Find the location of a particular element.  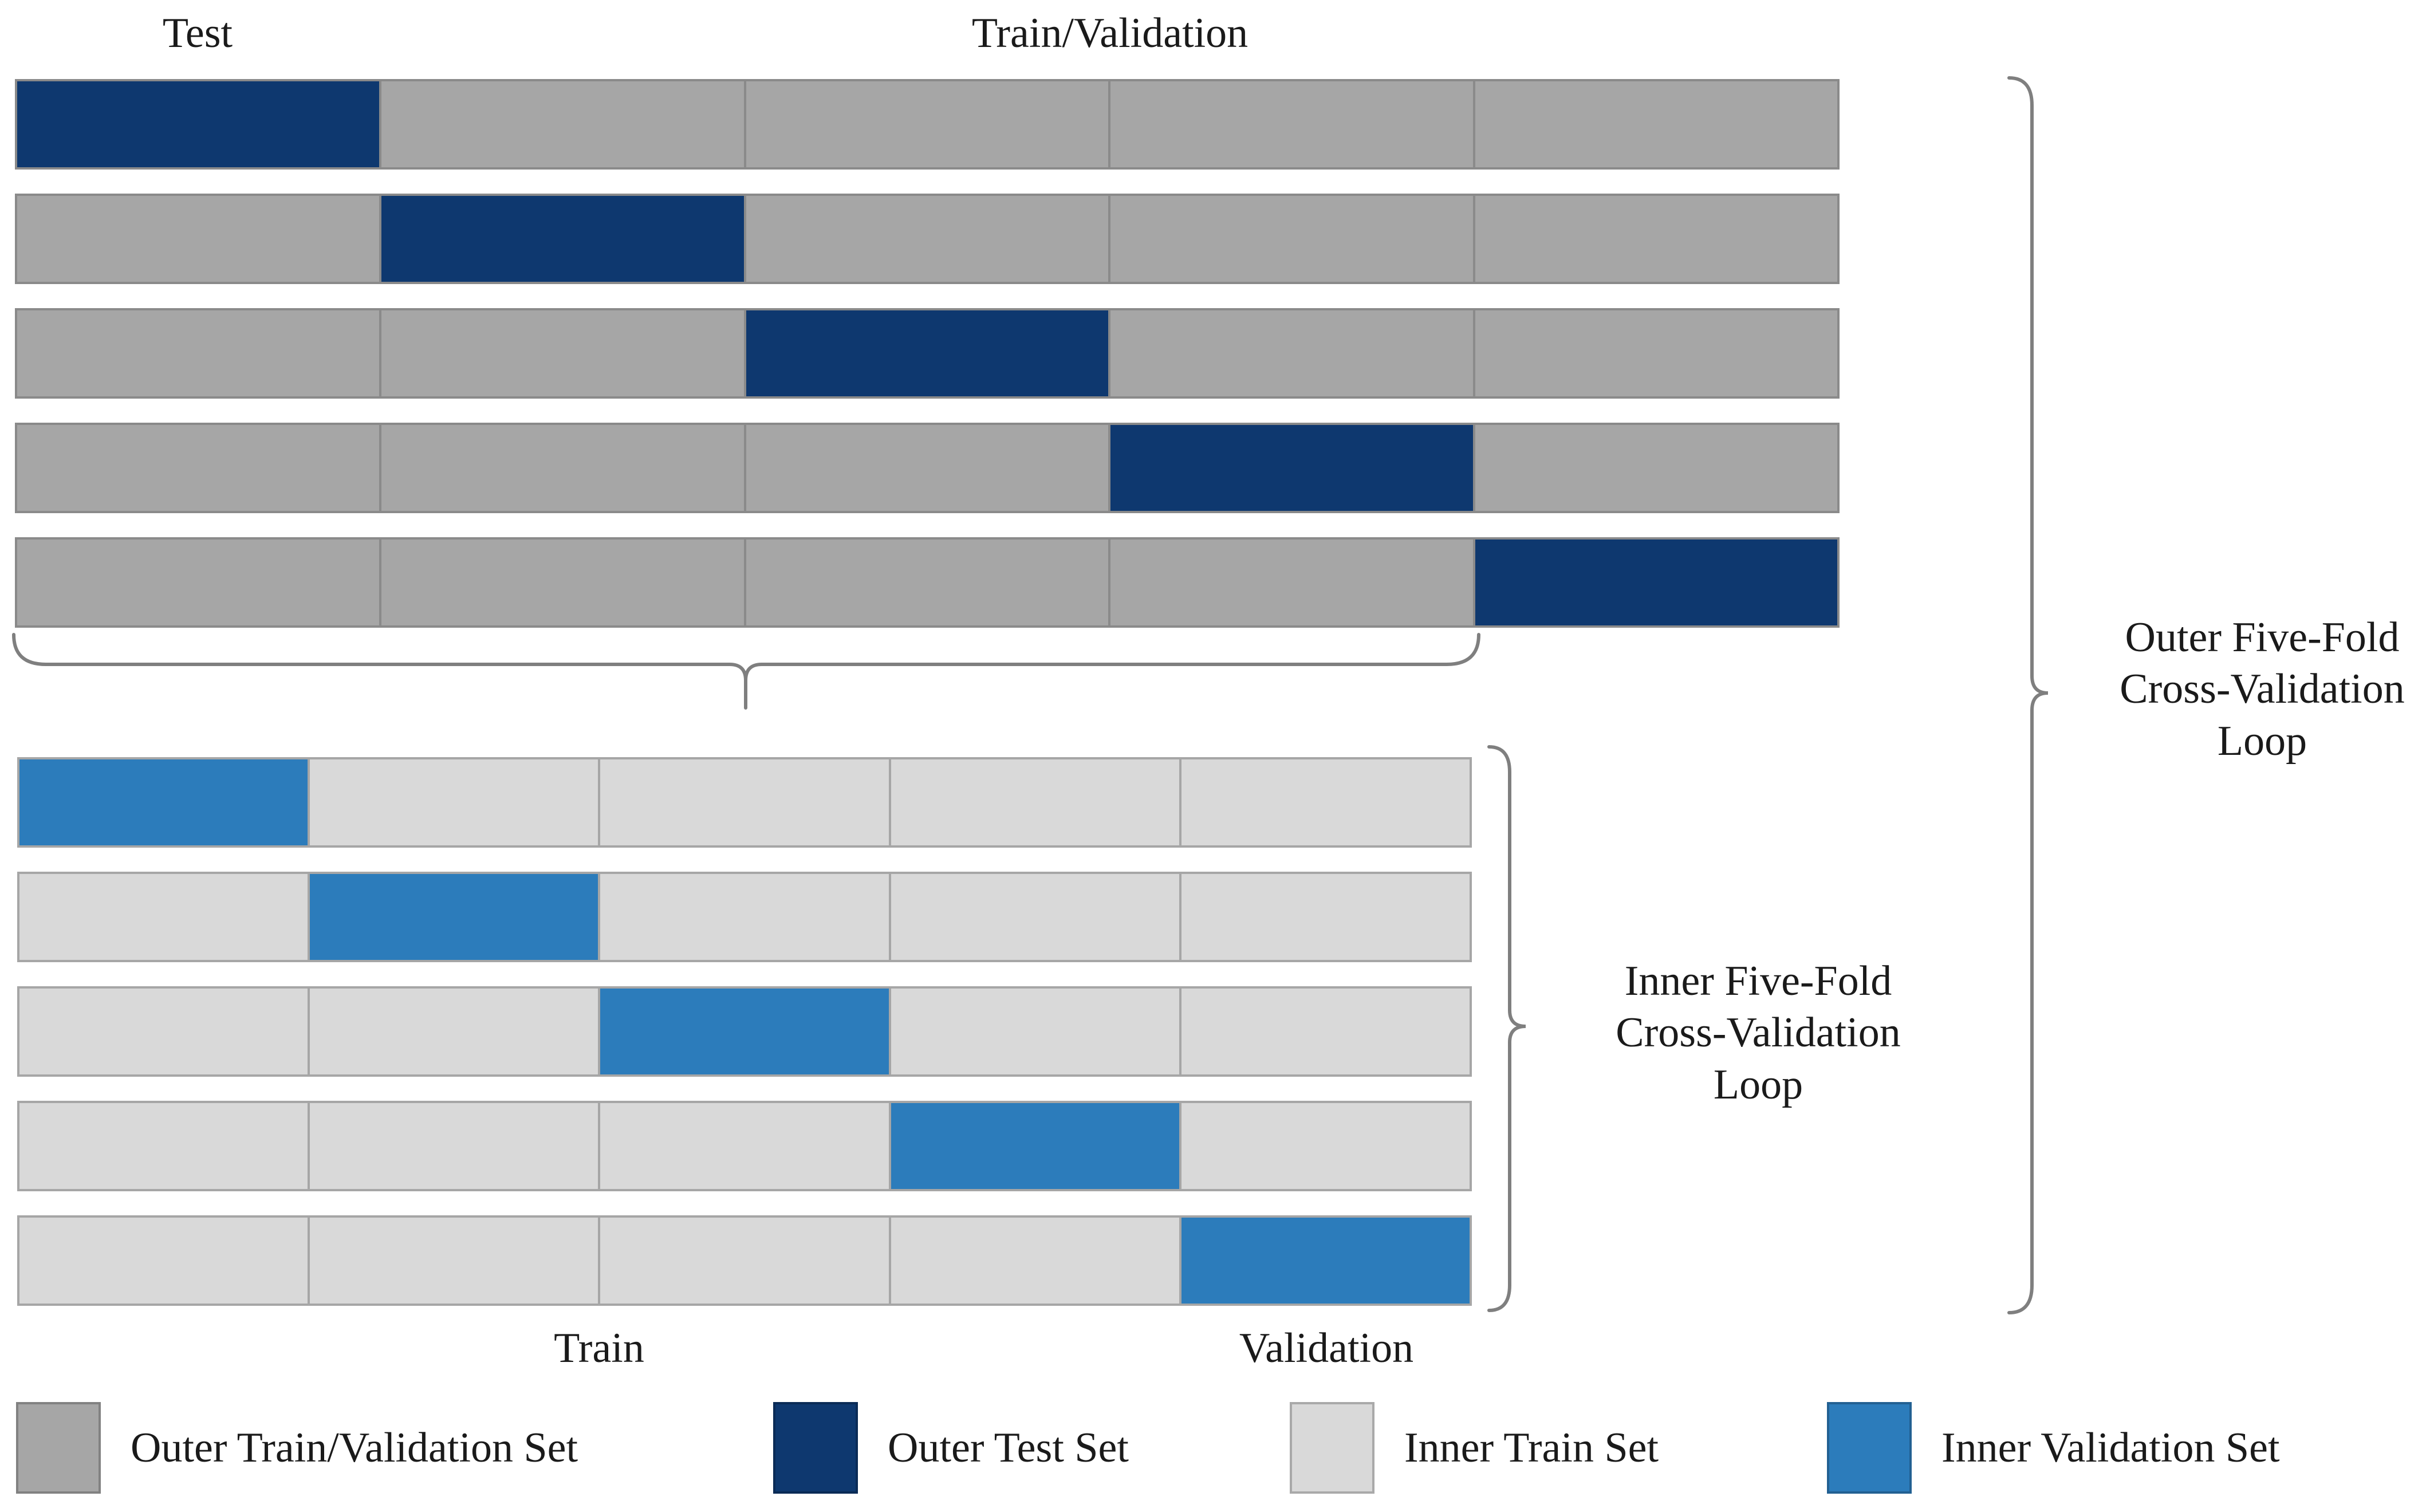

outer-loop-brace is located at coordinates (2028, 695).